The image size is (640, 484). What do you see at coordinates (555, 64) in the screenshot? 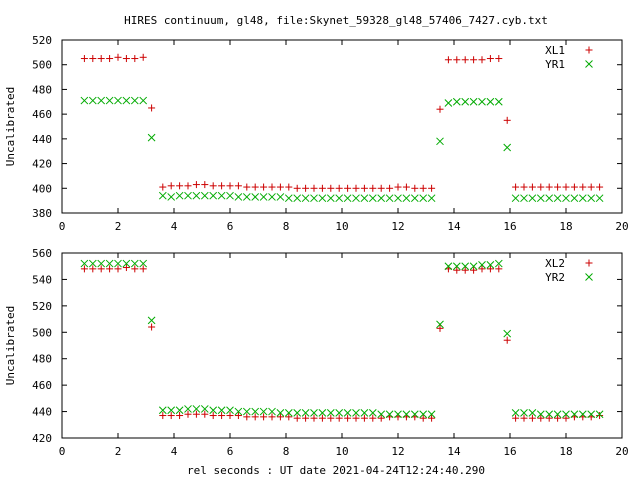
I see `legend-label: YR1` at bounding box center [555, 64].